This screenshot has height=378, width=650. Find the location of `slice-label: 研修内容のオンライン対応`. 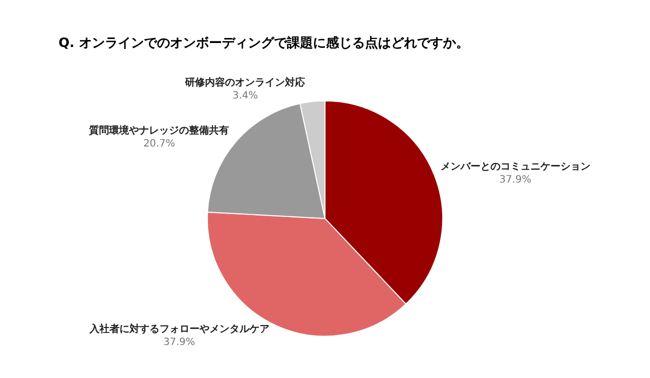

slice-label: 研修内容のオンライン対応 is located at coordinates (245, 82).